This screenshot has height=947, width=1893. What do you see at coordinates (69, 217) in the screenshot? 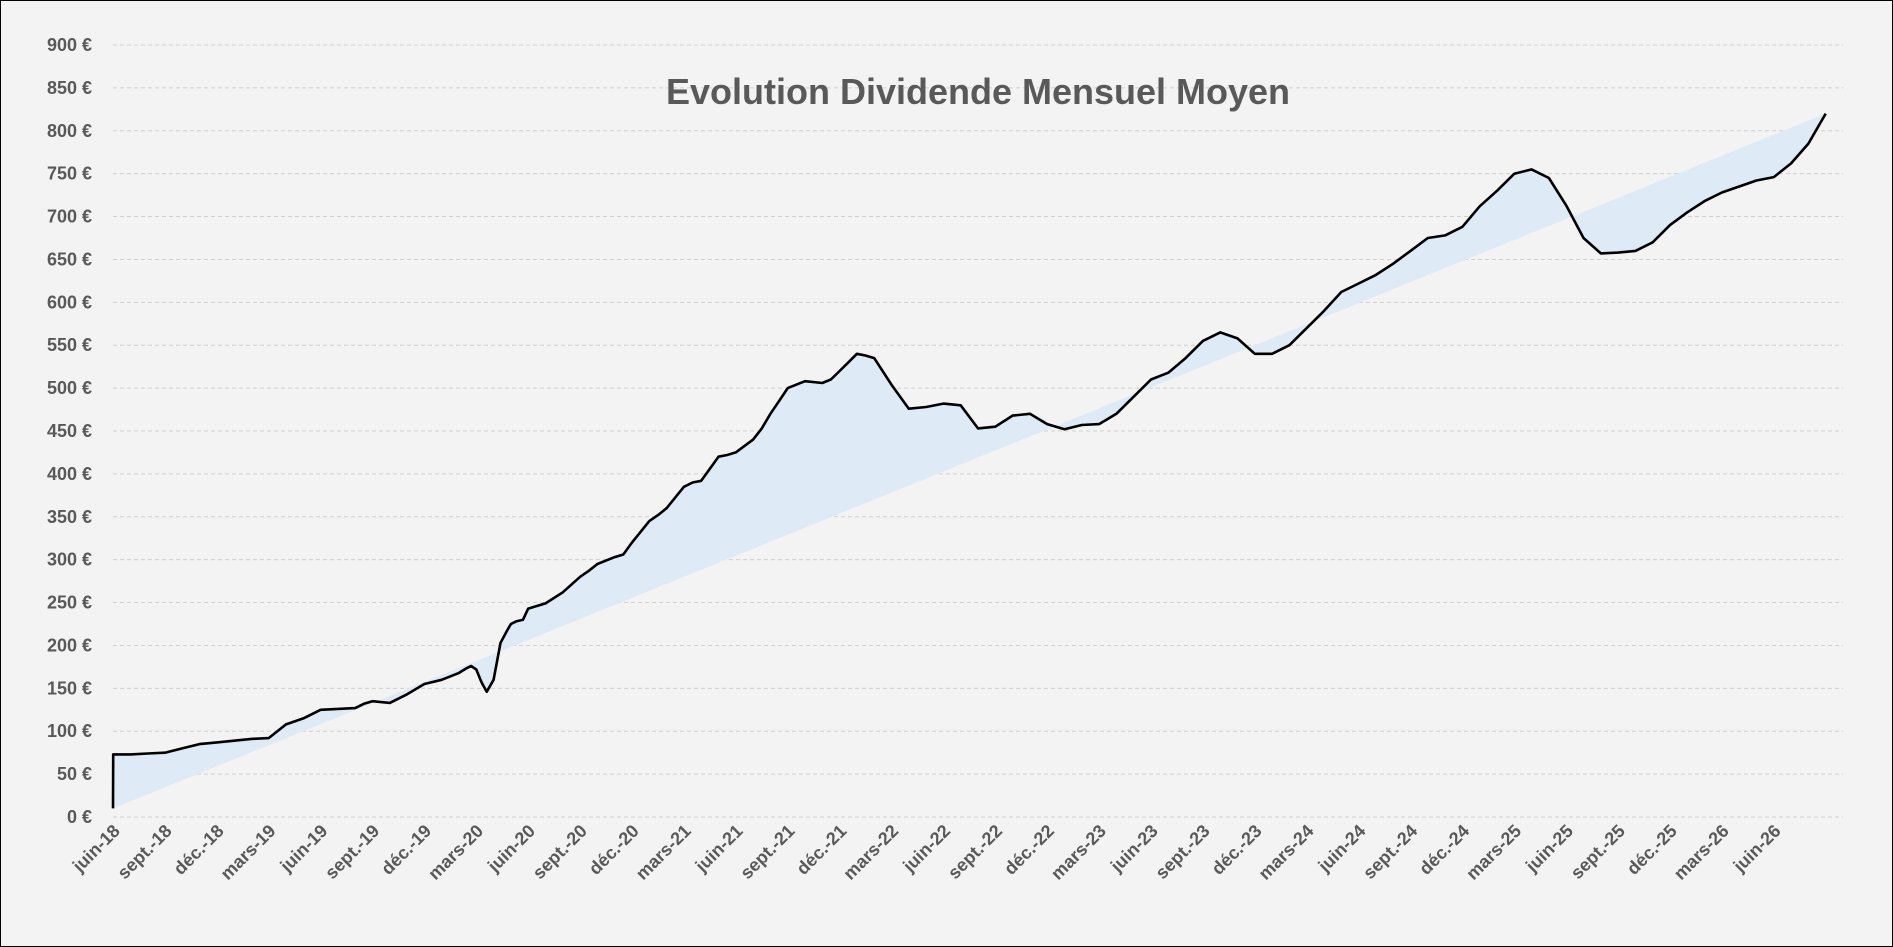
I see `y-tick-label: 700 €` at bounding box center [69, 217].